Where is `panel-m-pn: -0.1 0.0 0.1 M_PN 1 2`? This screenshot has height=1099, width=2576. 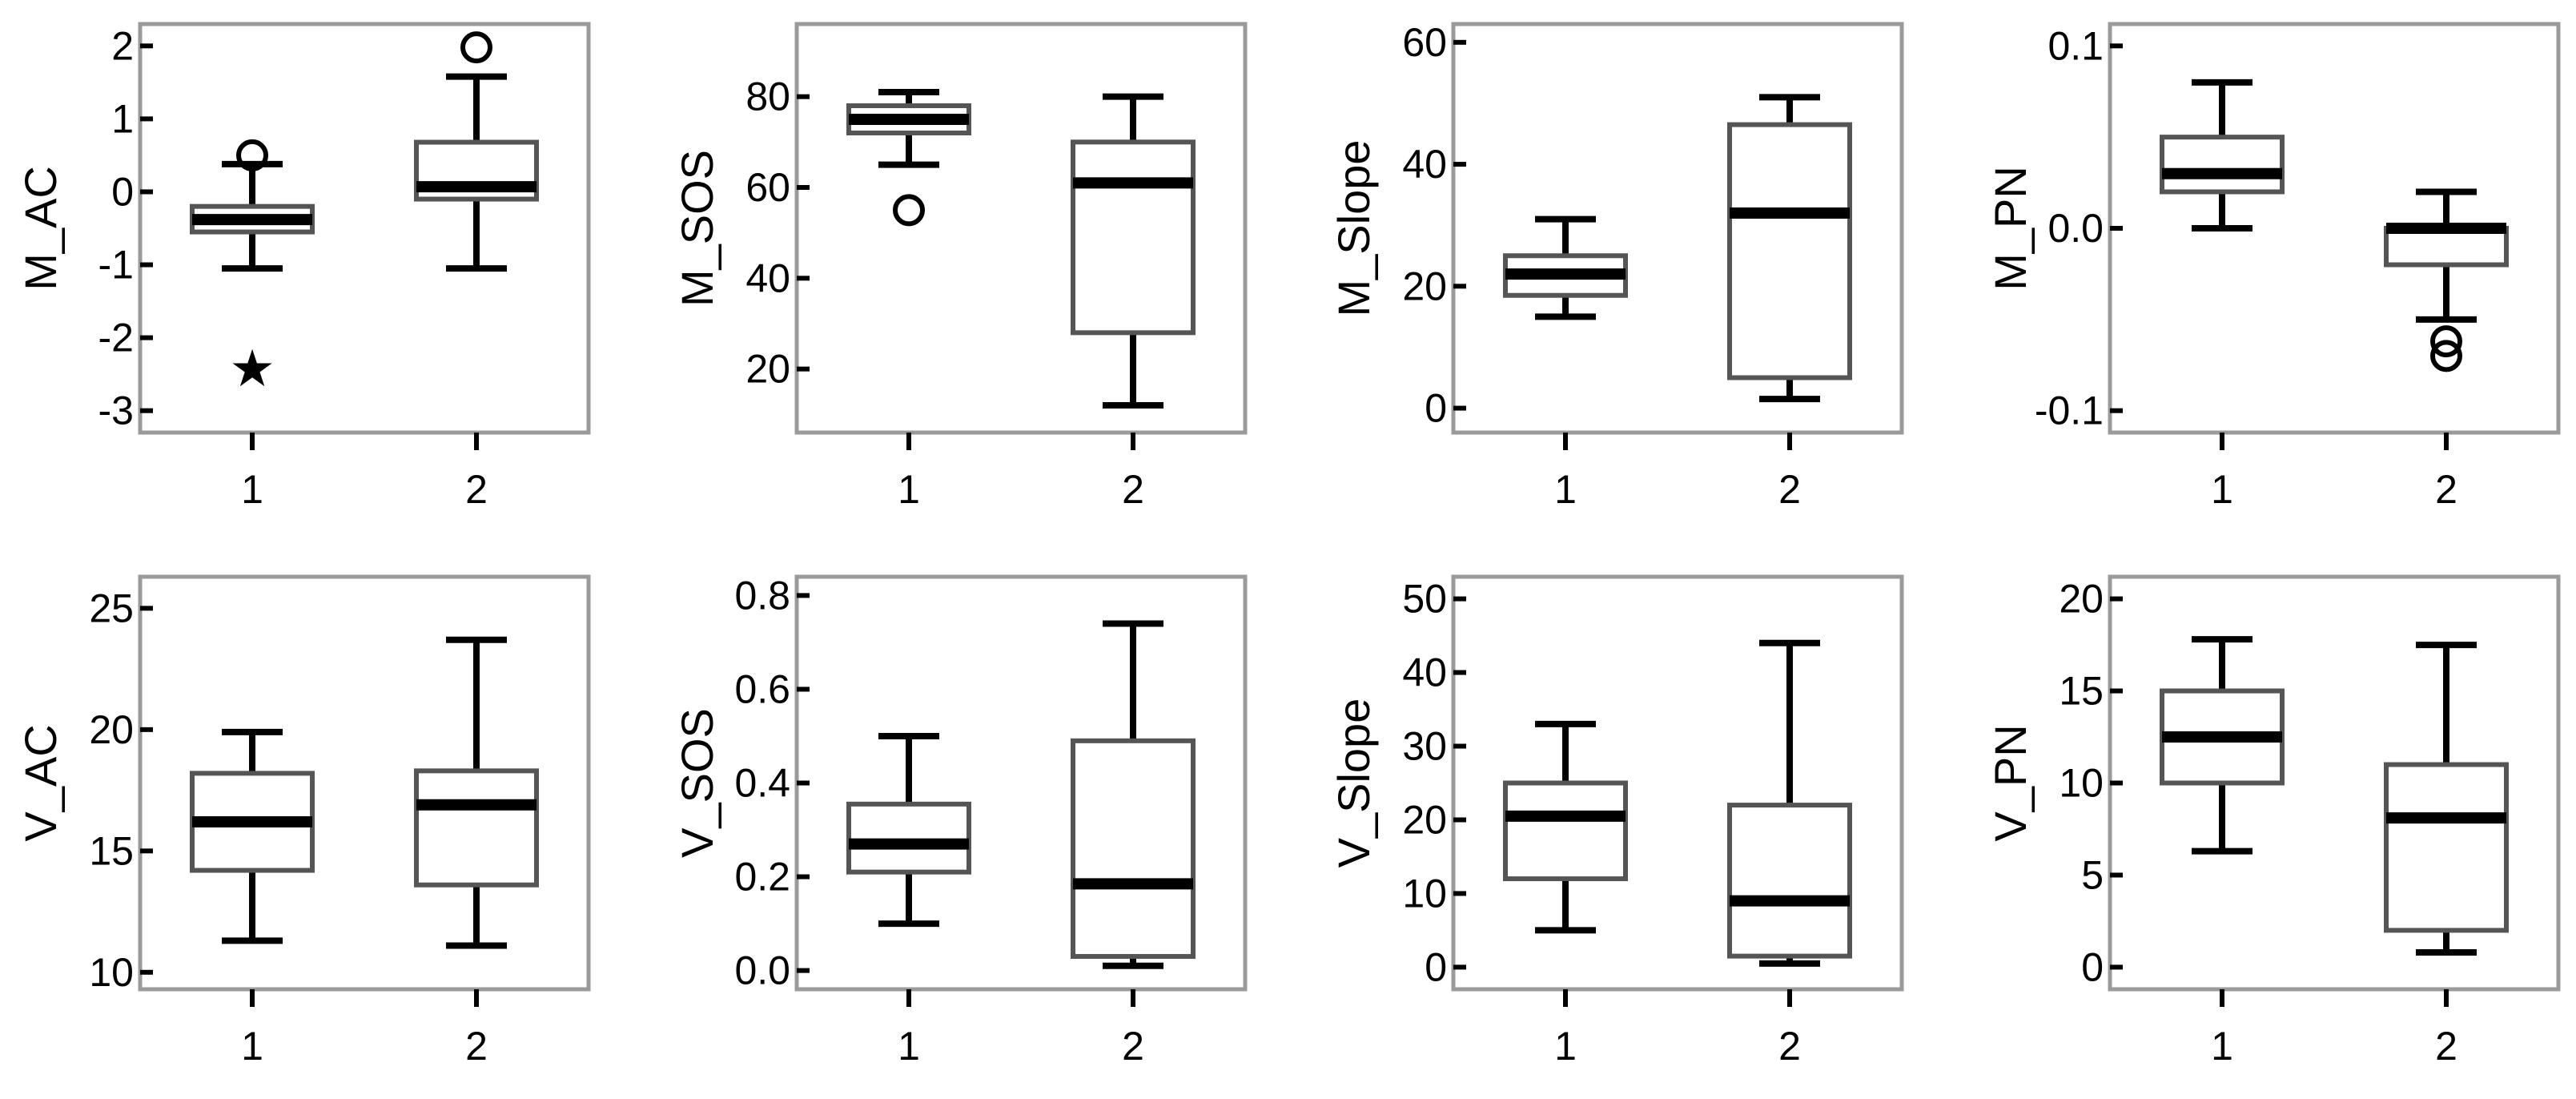
panel-m-pn: -0.1 0.0 0.1 M_PN 1 2 is located at coordinates (2273, 267).